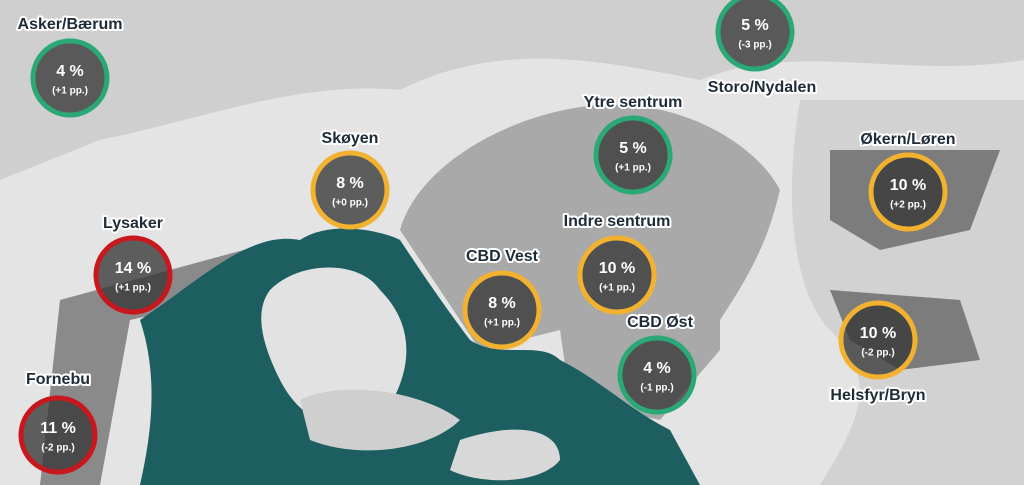 This screenshot has width=1024, height=485. What do you see at coordinates (160, 362) in the screenshot?
I see `district-area` at bounding box center [160, 362].